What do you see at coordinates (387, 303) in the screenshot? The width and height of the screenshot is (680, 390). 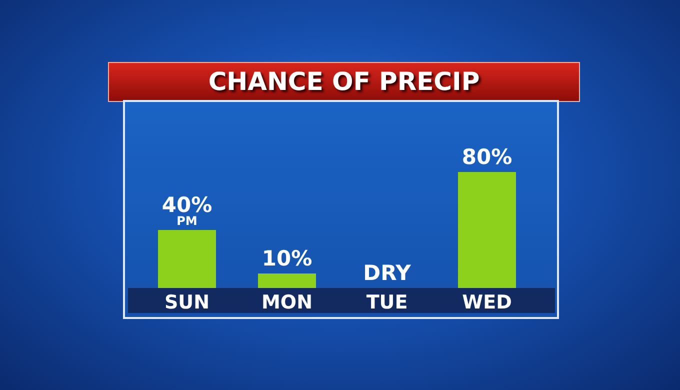 I see `x-tick-label: TUE` at bounding box center [387, 303].